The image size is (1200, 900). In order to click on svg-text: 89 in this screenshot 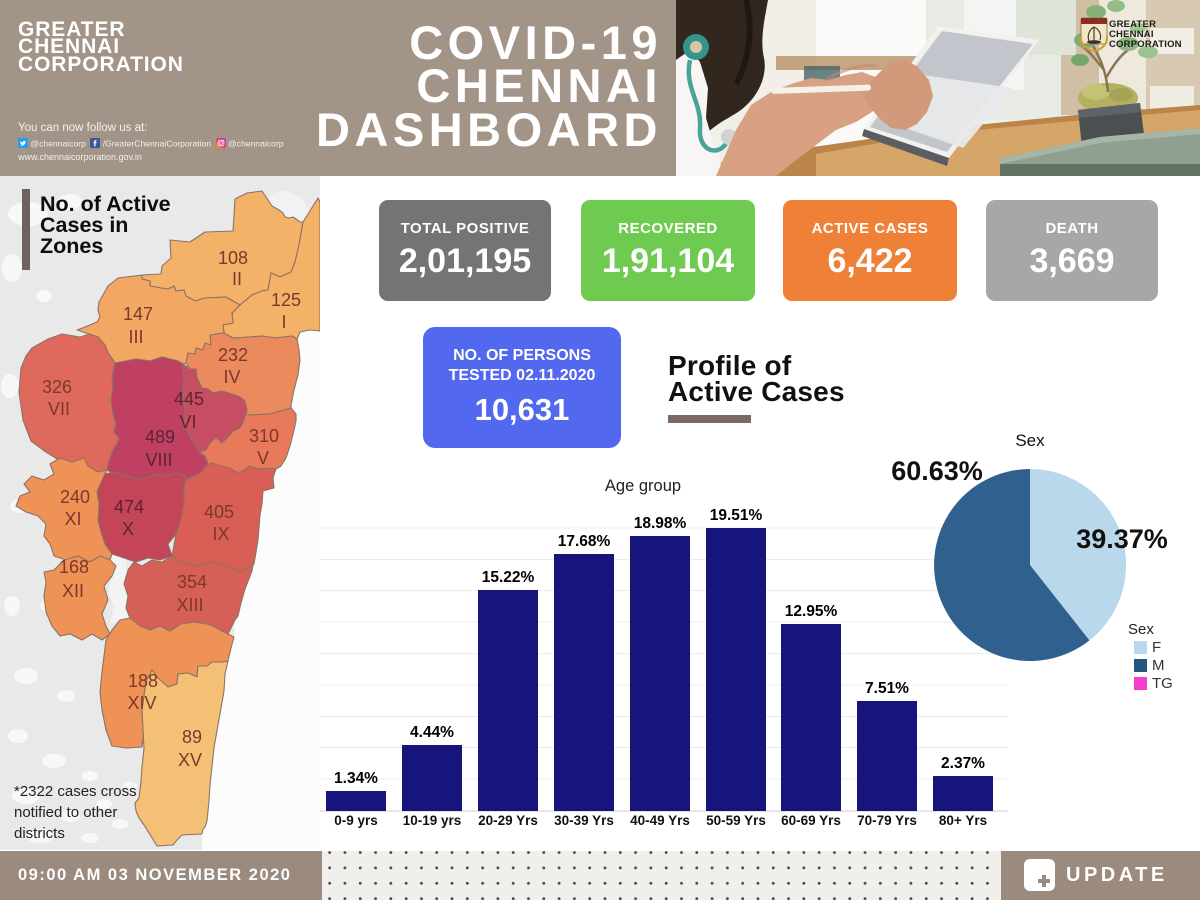, I will do `click(192, 737)`.